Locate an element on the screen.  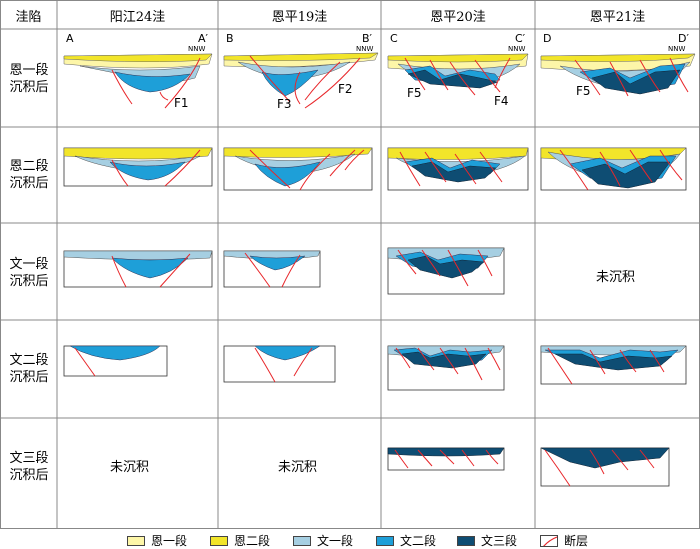
header-col-yangjiang24: 阳江24洼 is located at coordinates (137, 17).